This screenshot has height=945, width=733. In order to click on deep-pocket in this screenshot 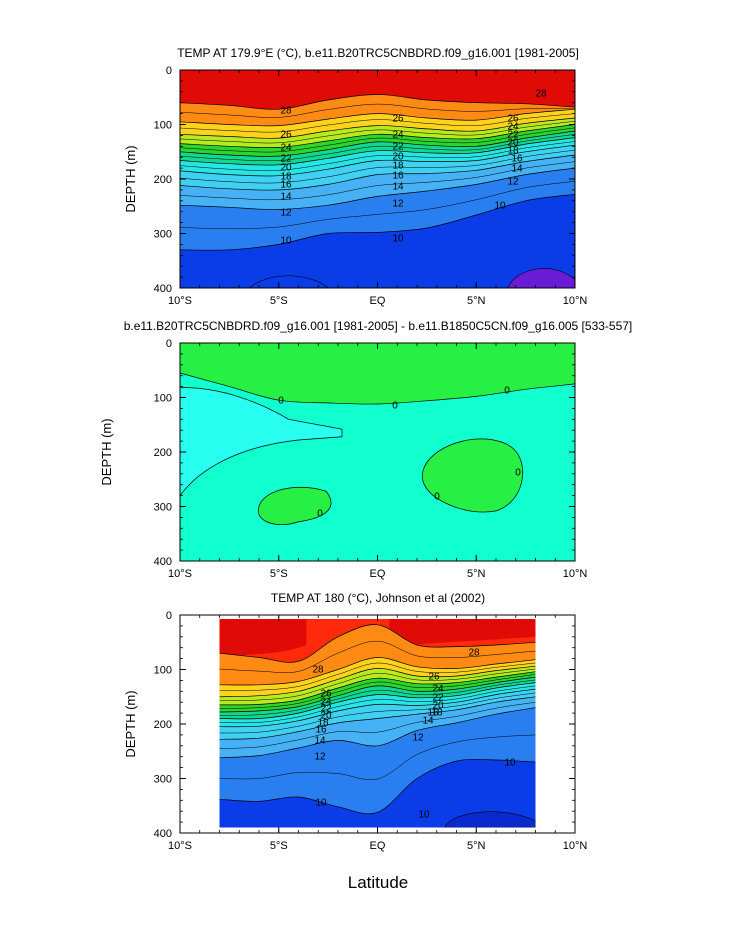, I will do `click(288, 282)`.